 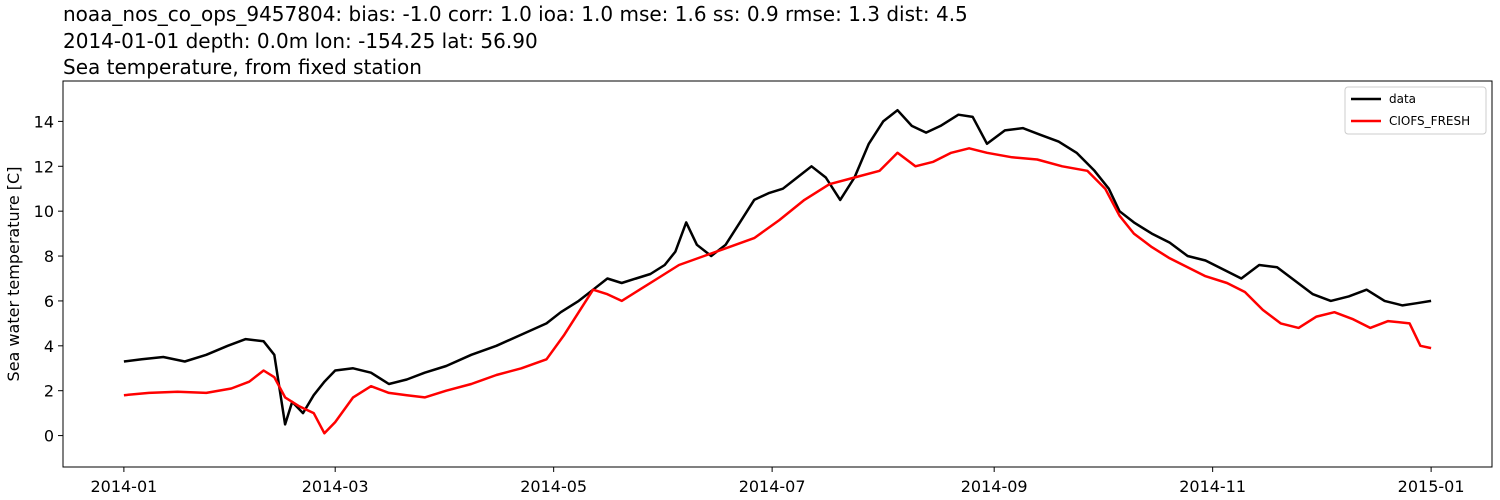 I want to click on legend: data CIOFS_FRESH, so click(x=1415, y=110).